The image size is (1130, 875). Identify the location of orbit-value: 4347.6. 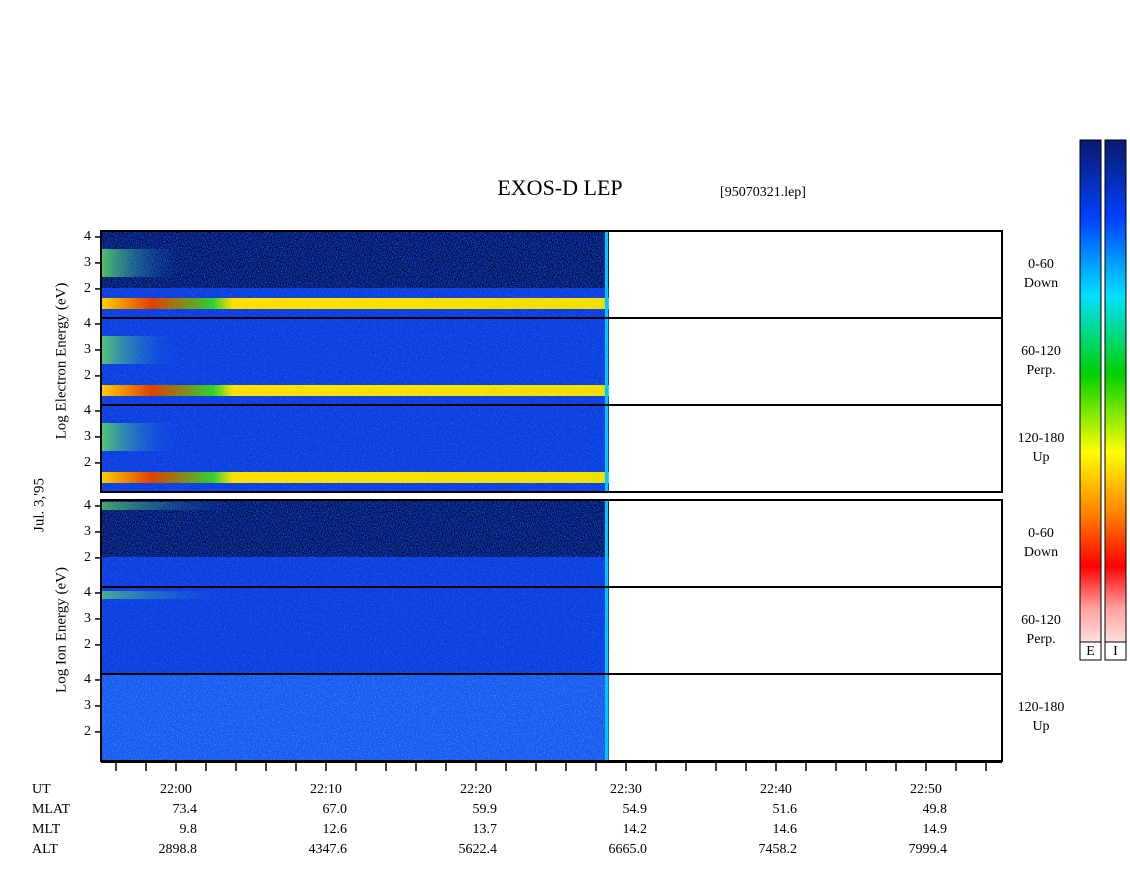
(328, 849).